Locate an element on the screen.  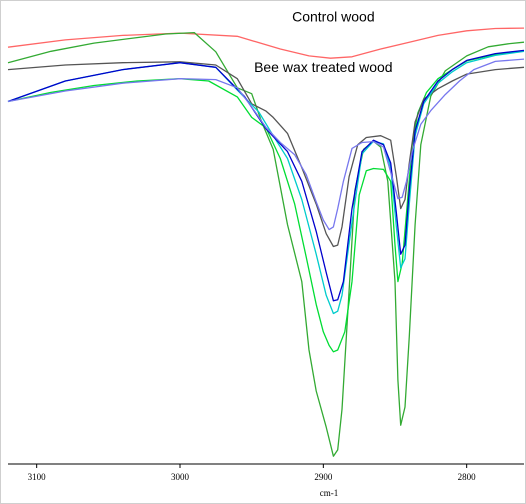
x-tick-layer: 3100 3000 2900 2800 is located at coordinates (252, 473).